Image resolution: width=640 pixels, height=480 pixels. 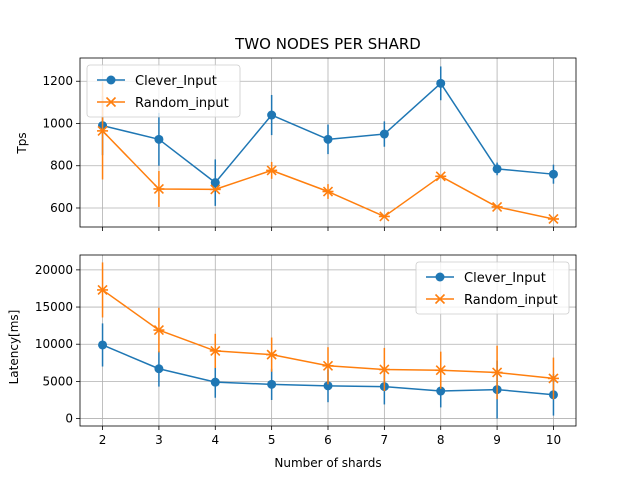 What do you see at coordinates (272, 440) in the screenshot?
I see `x-tick-label: 5` at bounding box center [272, 440].